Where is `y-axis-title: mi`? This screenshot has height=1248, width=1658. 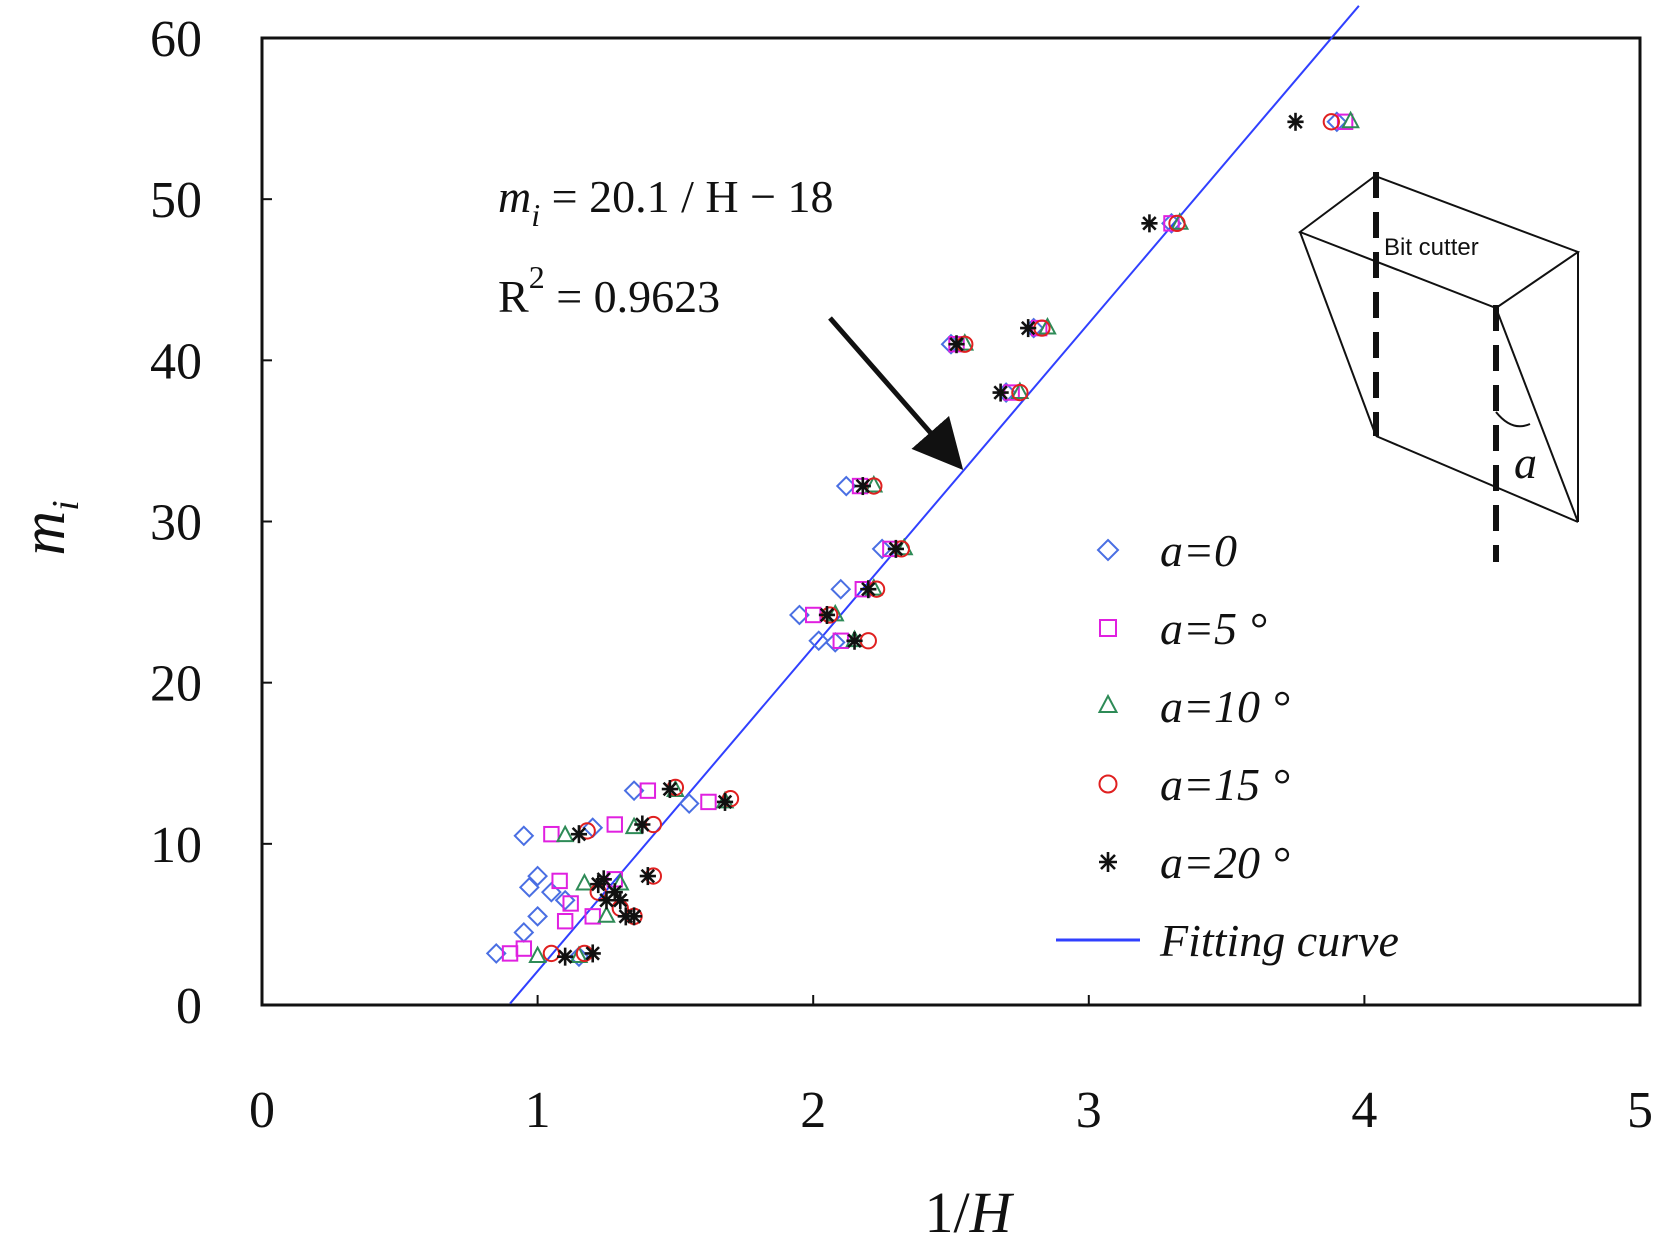 y-axis-title: mi is located at coordinates (48, 527).